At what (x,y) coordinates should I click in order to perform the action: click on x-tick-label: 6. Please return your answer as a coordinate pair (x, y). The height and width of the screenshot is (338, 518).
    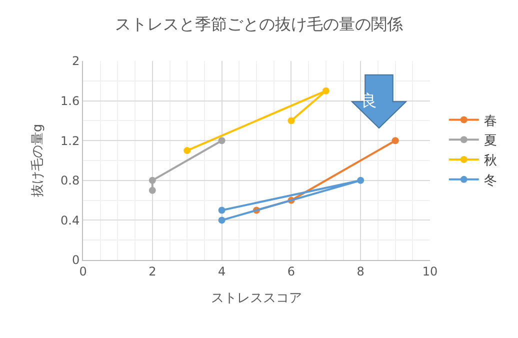
    Looking at the image, I should click on (291, 271).